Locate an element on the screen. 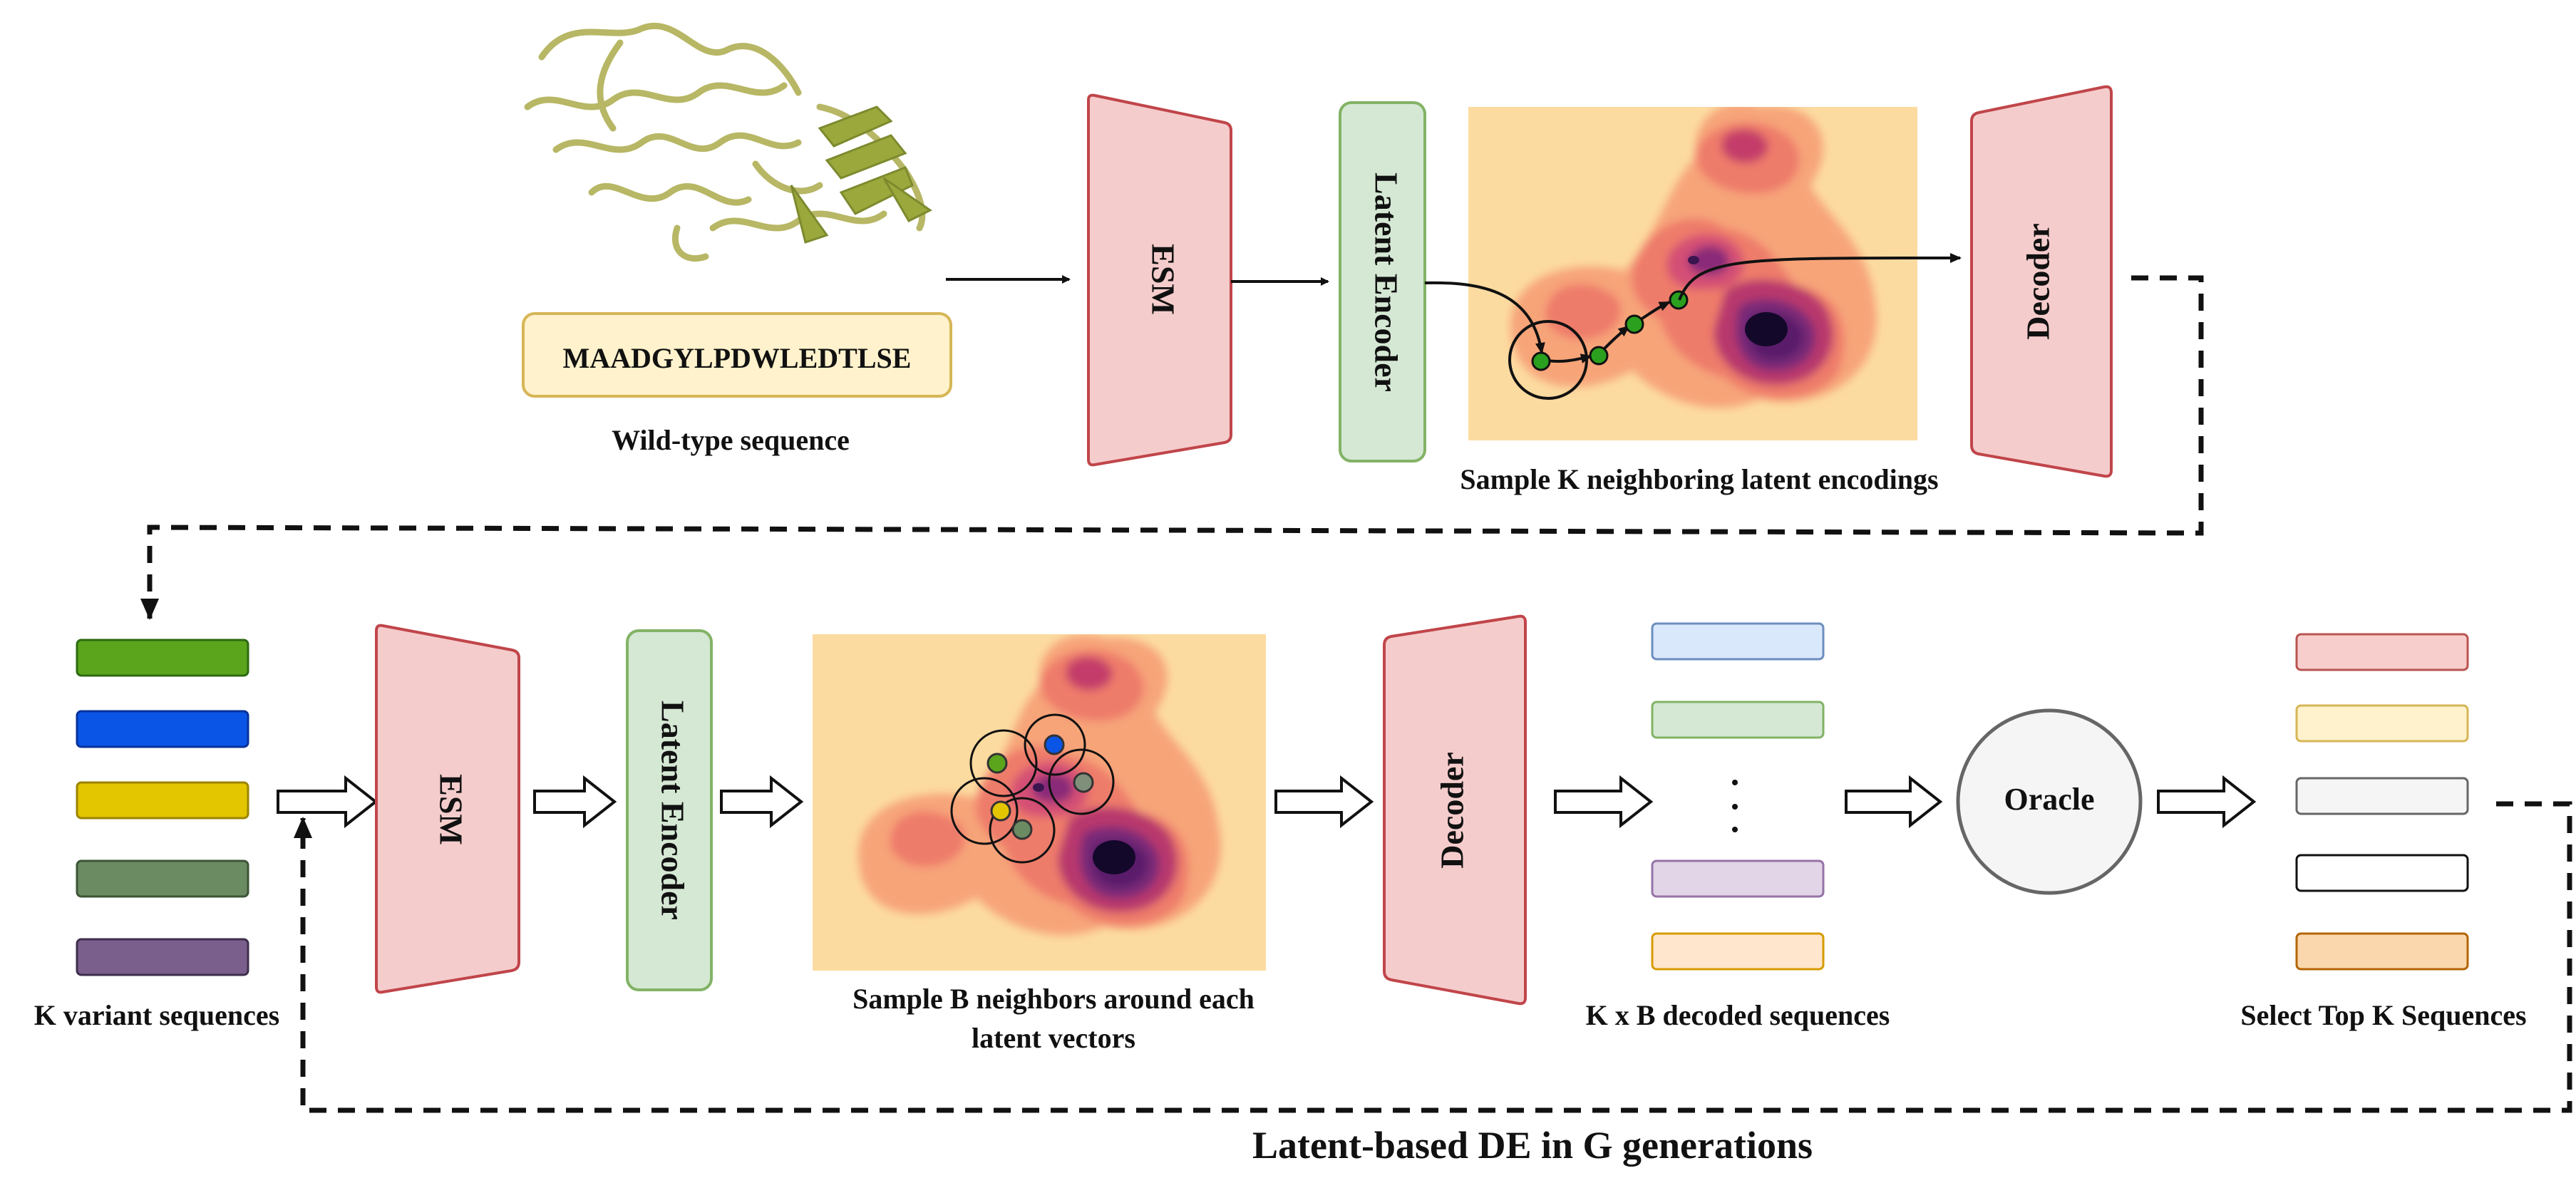 This screenshot has width=2576, height=1178. selected-sequence-list is located at coordinates (2382, 802).